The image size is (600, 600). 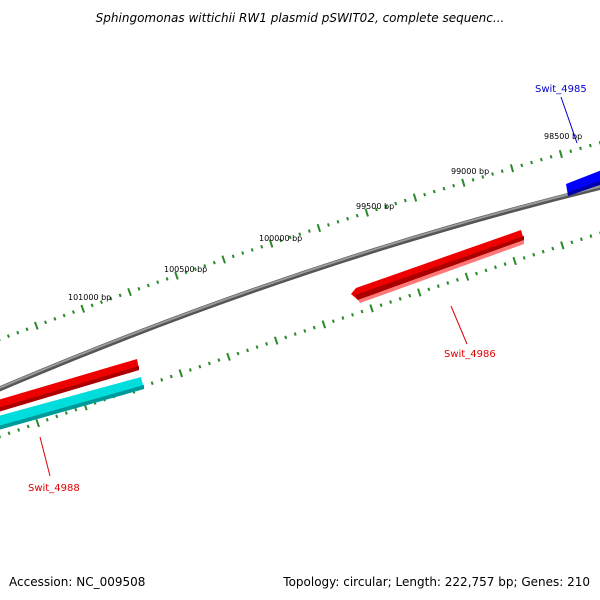 I want to click on gene-swit-4988-leader, so click(x=45, y=456).